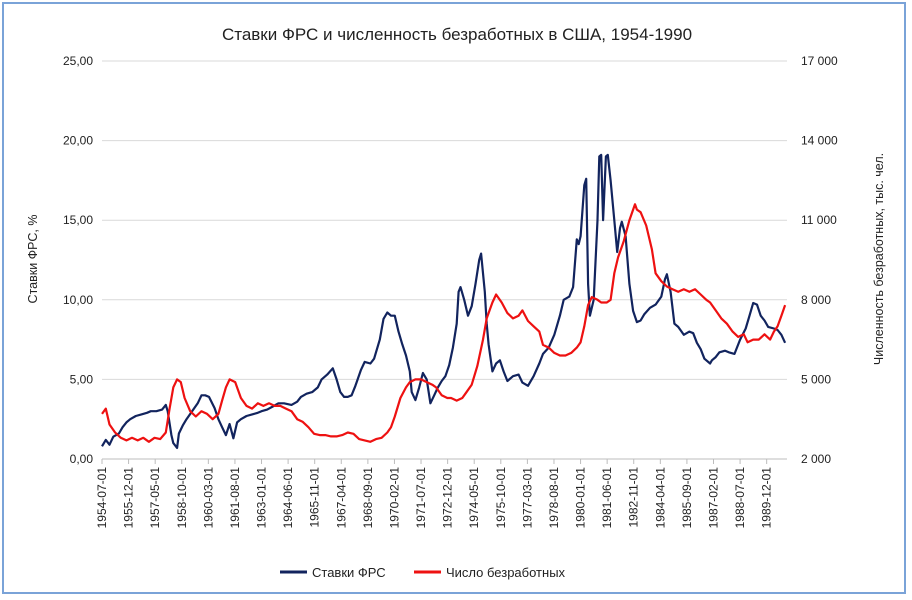 Image resolution: width=912 pixels, height=600 pixels. What do you see at coordinates (819, 61) in the screenshot?
I see `right-tick-label: 17 000` at bounding box center [819, 61].